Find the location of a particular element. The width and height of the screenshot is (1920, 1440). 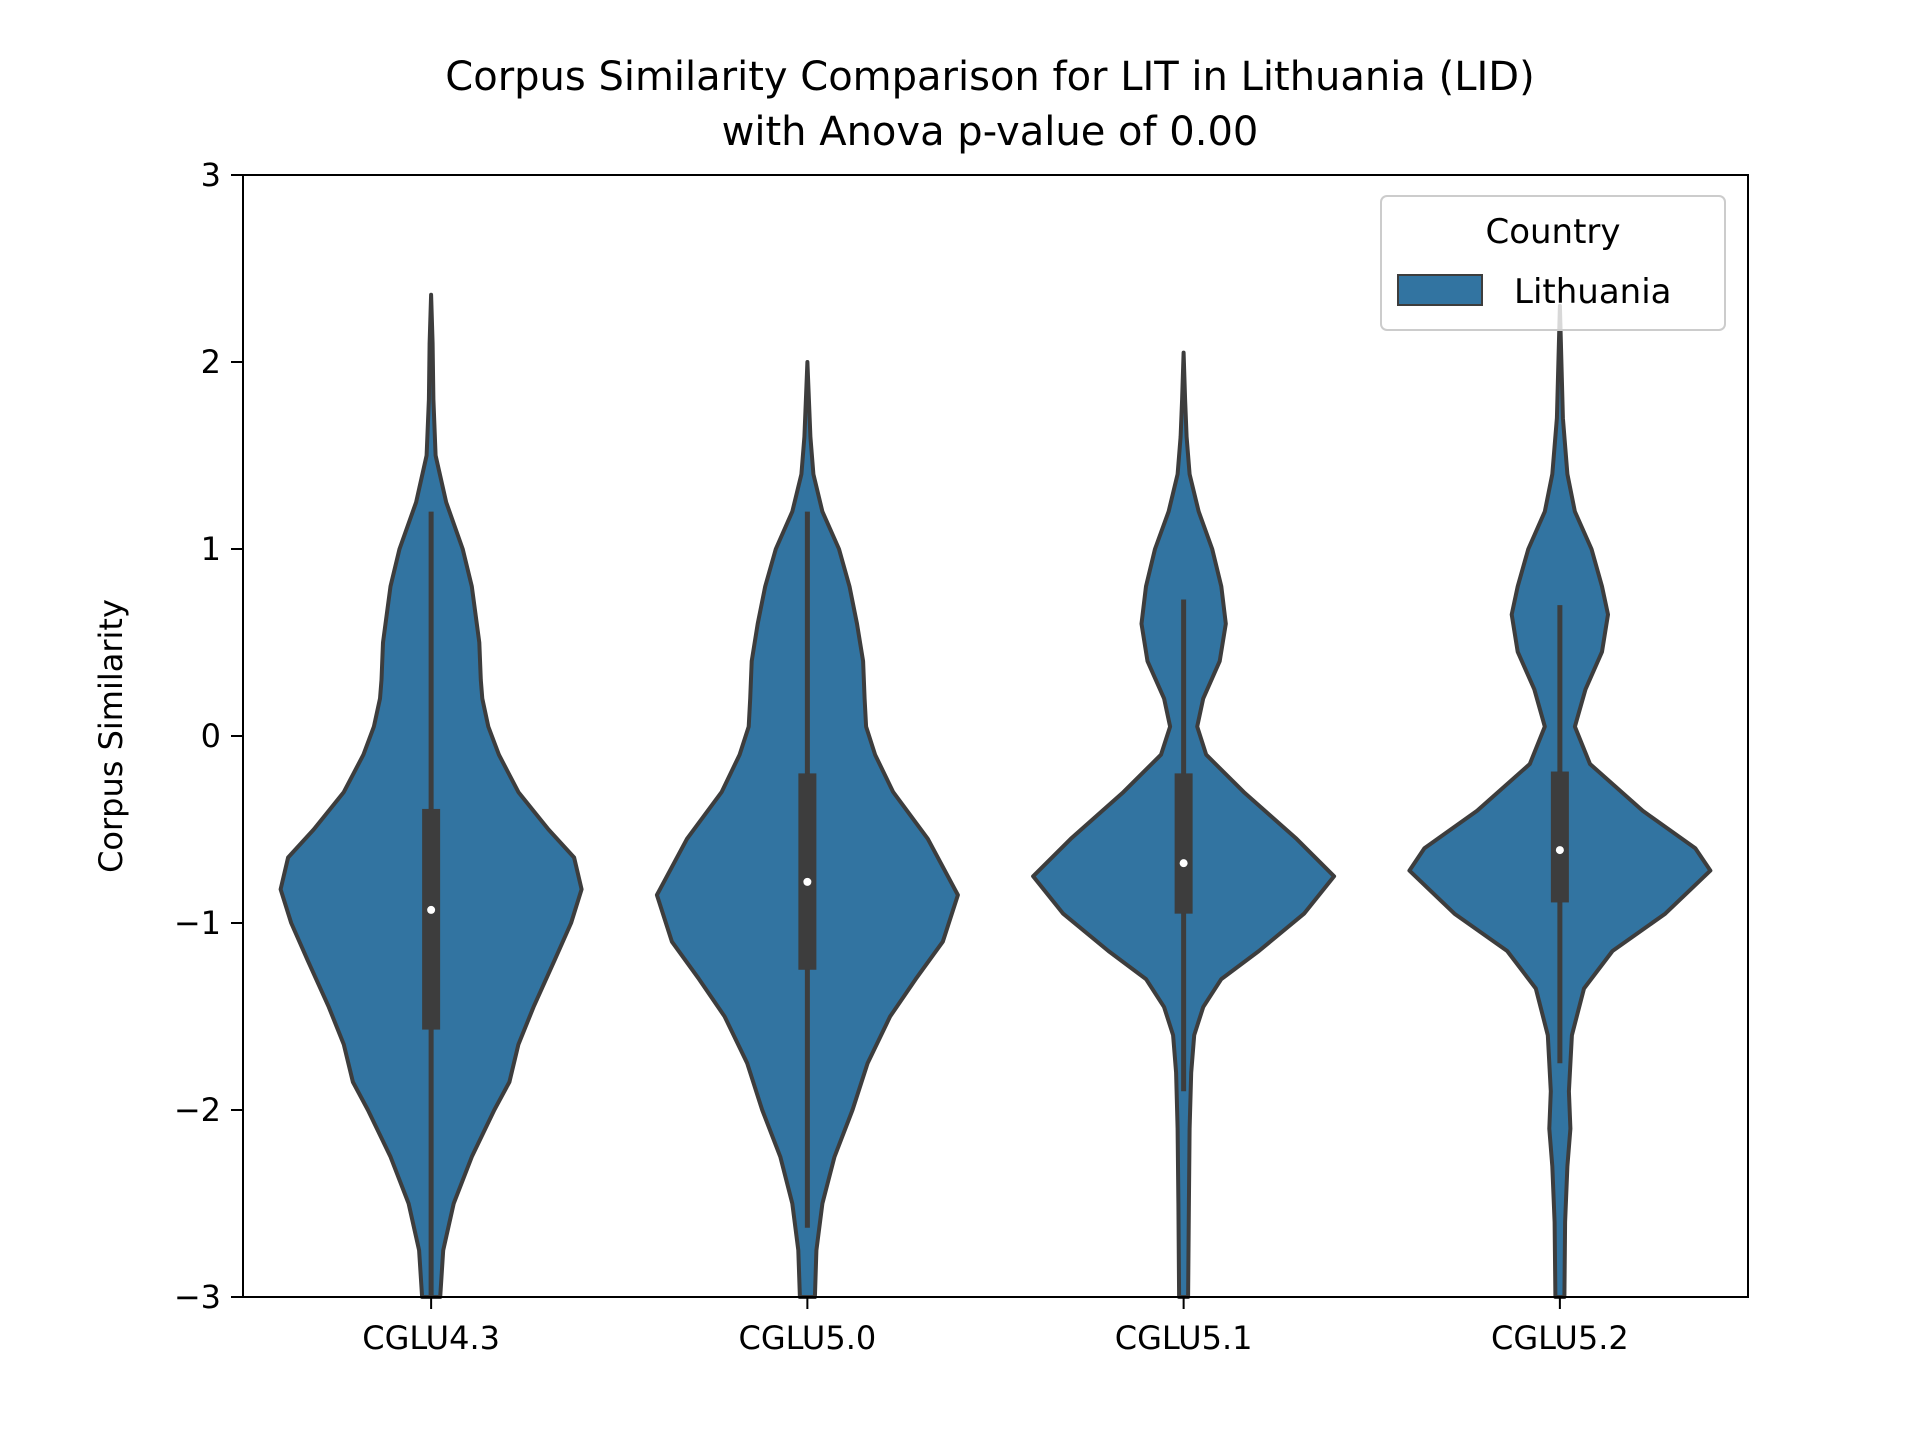

median-dot-CGLU4.3 is located at coordinates (431, 909).